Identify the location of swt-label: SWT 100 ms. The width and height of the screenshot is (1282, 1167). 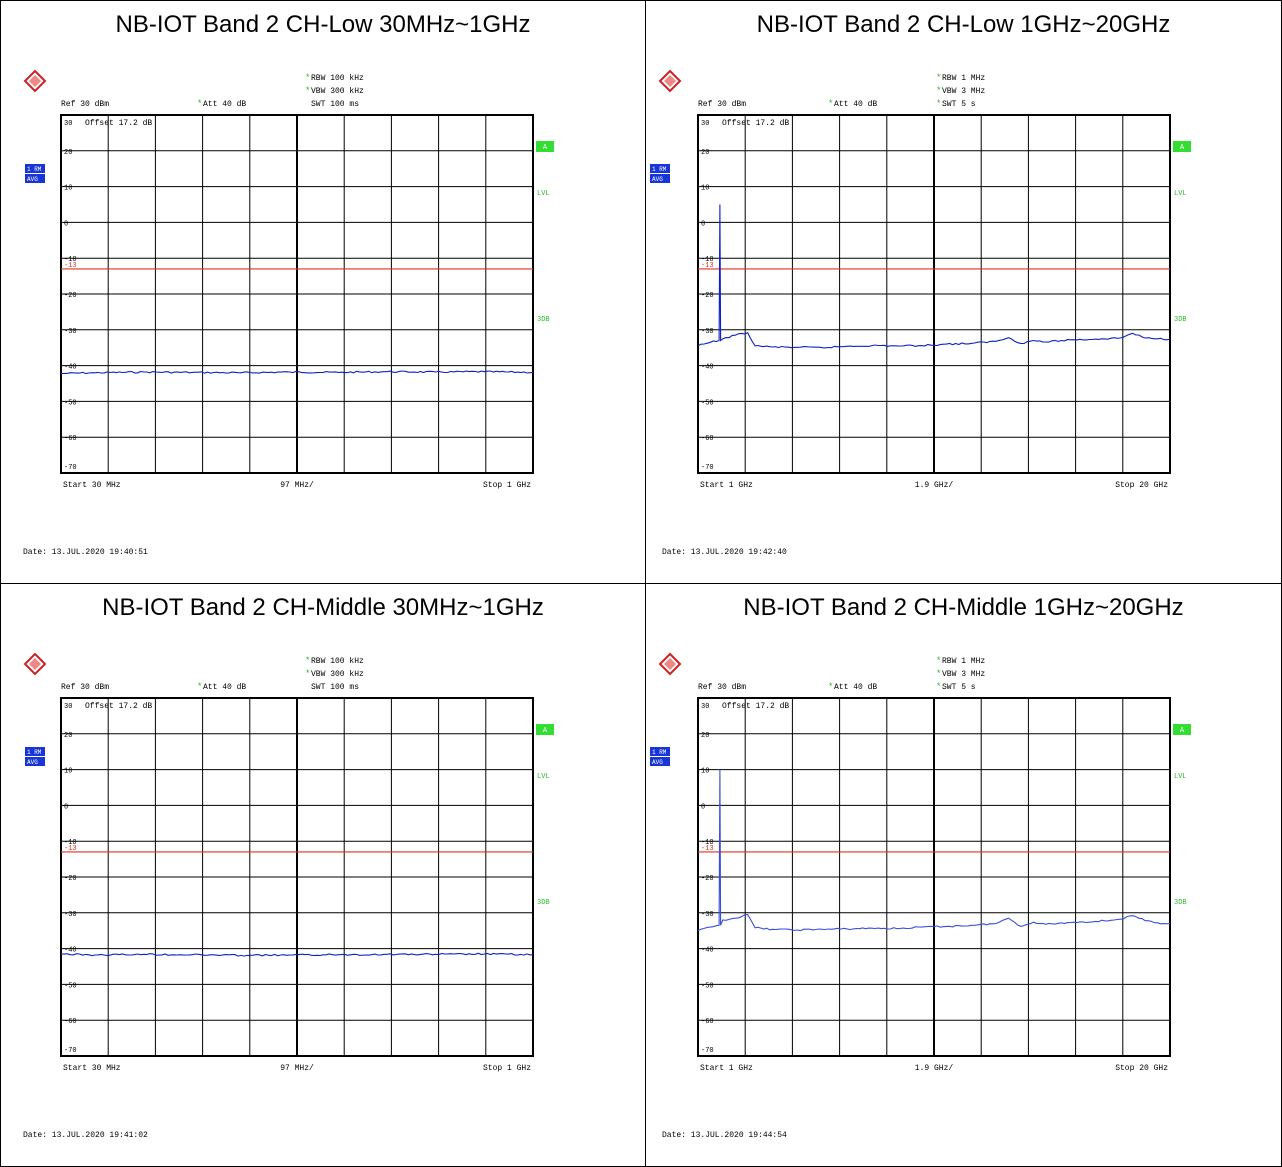
(335, 104).